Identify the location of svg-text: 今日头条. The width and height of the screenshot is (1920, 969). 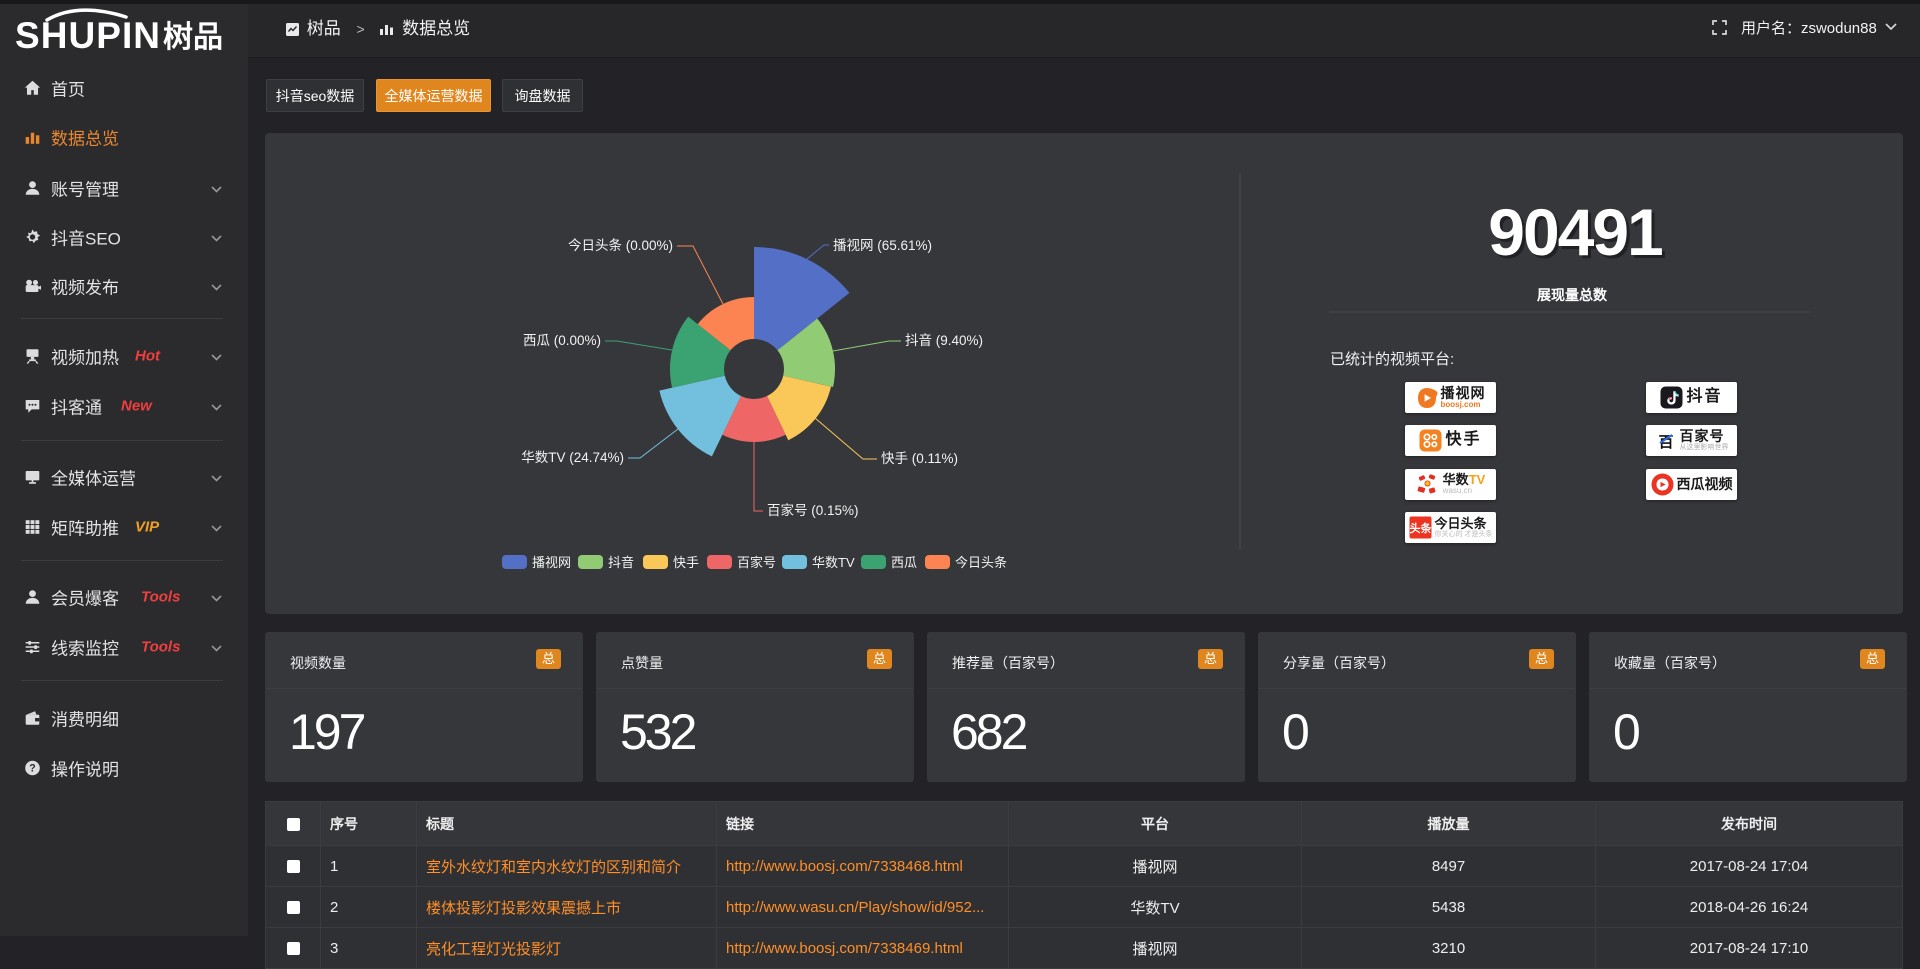
(981, 562).